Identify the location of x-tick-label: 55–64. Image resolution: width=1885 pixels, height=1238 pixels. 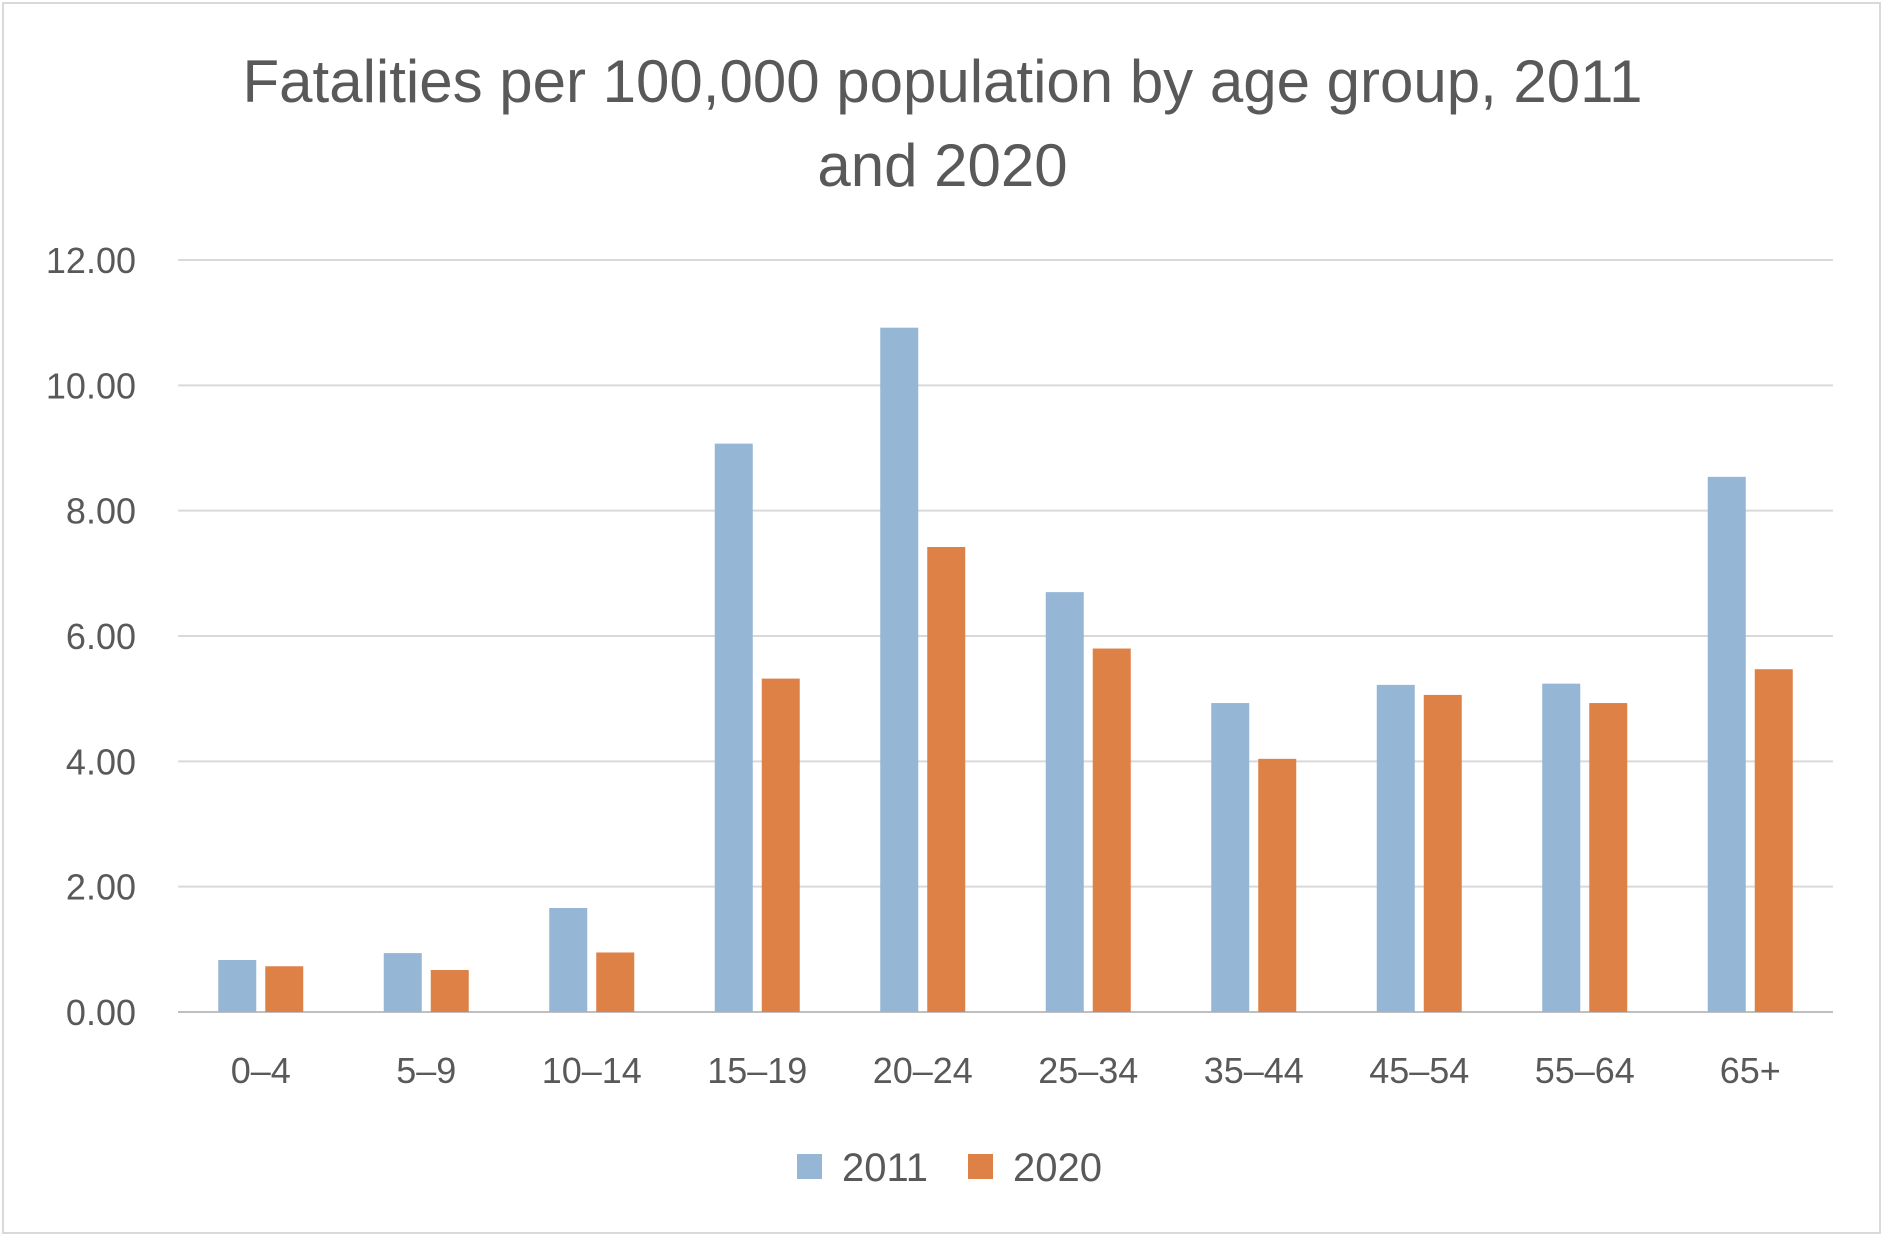
(1585, 1070).